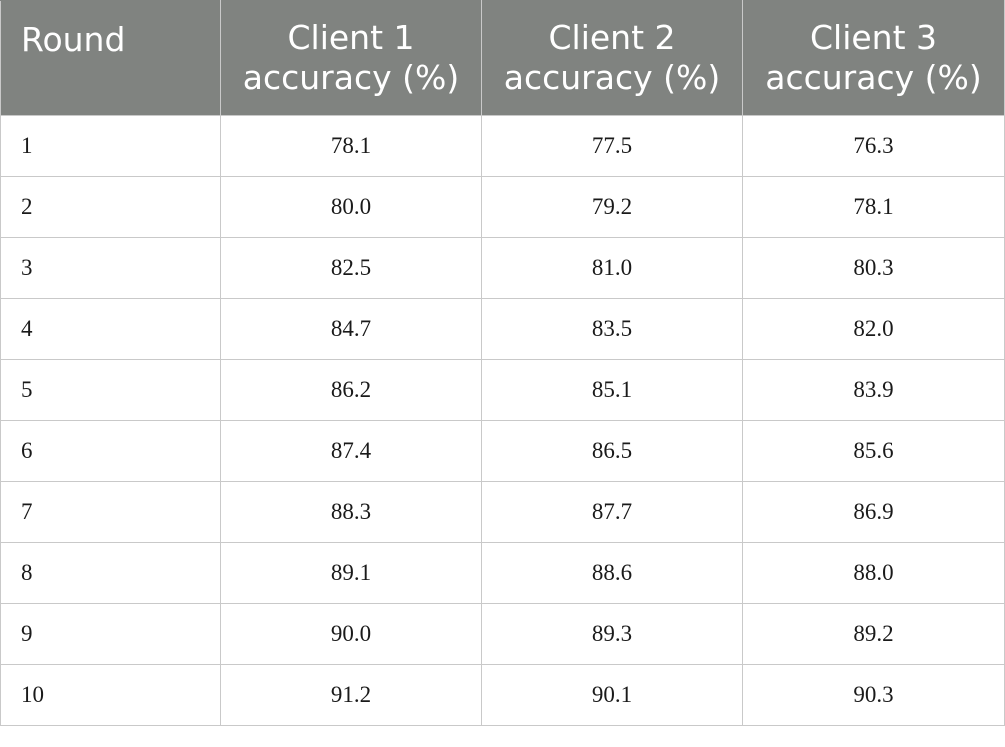 This screenshot has height=747, width=1005. I want to click on cell-round: 6, so click(110, 451).